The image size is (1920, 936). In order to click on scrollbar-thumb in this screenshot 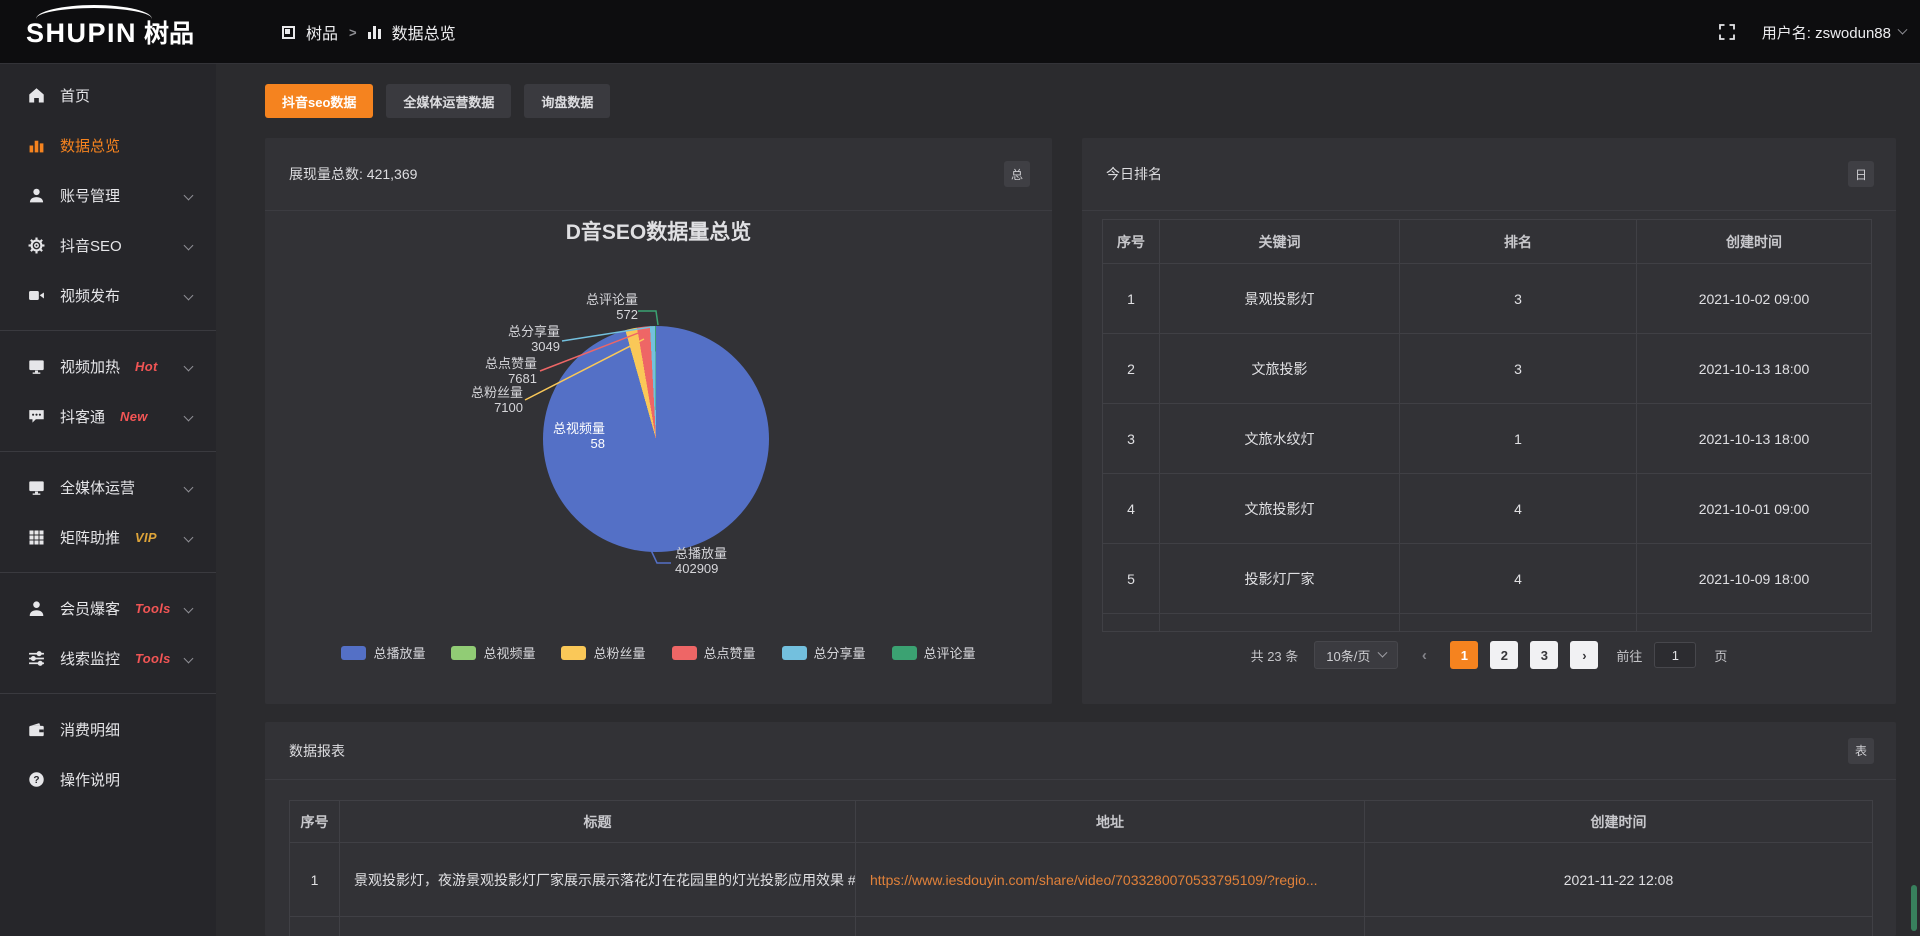, I will do `click(1914, 908)`.